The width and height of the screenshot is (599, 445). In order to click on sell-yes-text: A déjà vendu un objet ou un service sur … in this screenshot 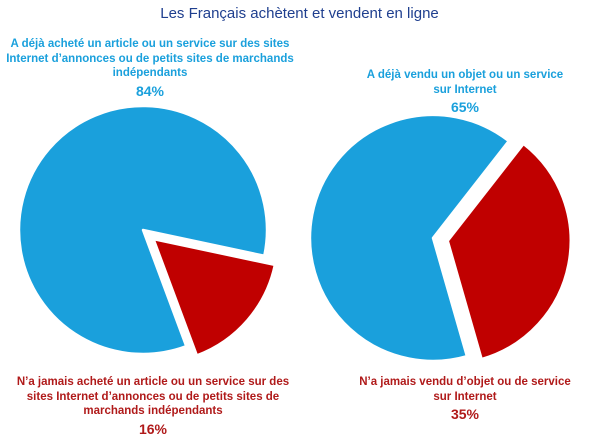, I will do `click(465, 82)`.